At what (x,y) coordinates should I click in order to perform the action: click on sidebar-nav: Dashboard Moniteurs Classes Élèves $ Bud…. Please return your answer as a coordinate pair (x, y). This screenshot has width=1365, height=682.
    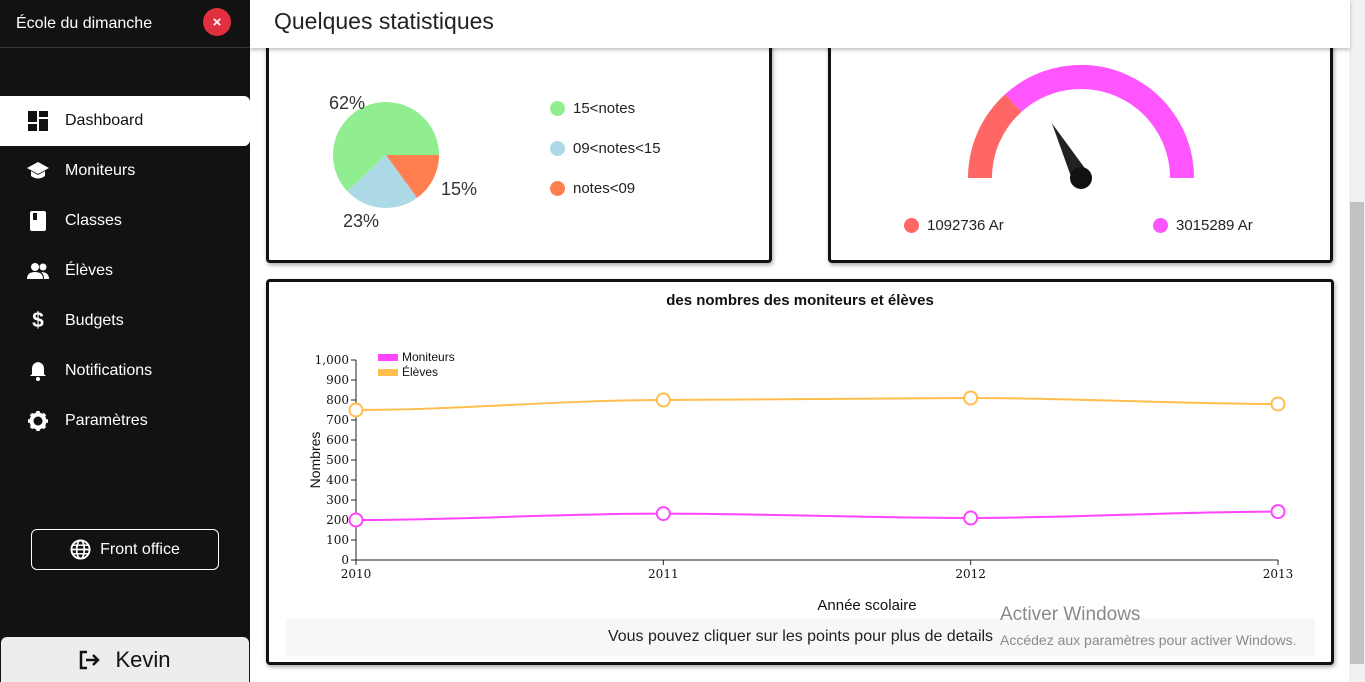
    Looking at the image, I should click on (125, 271).